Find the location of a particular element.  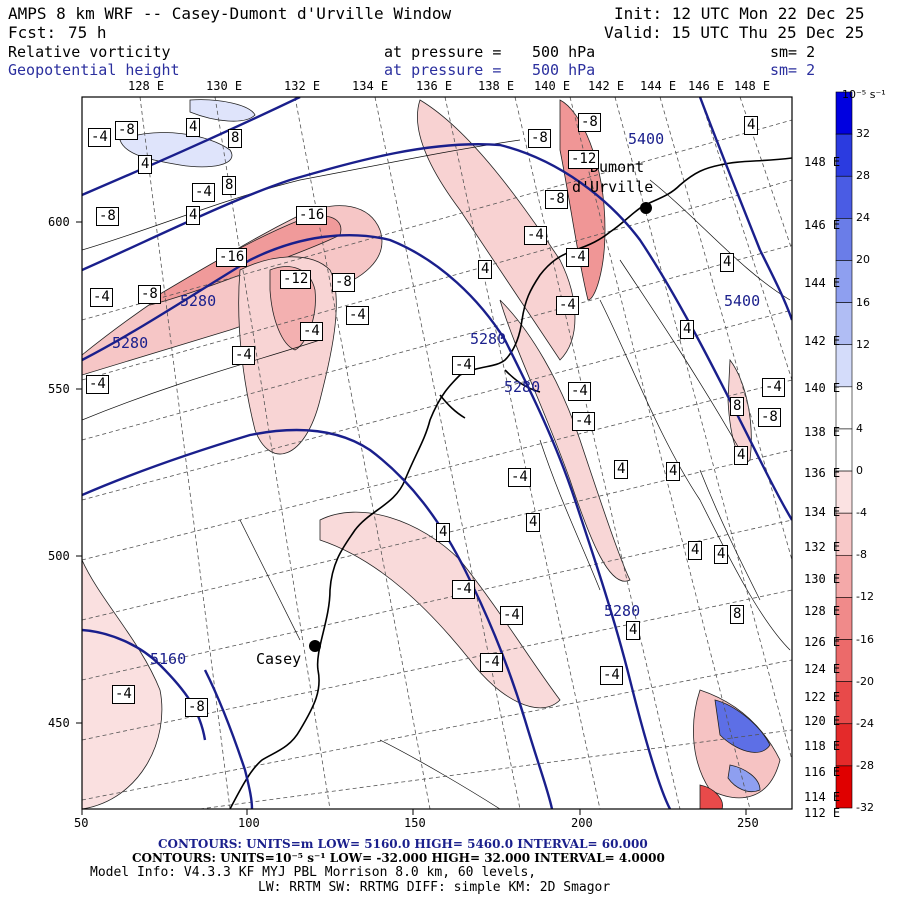

colorbar is located at coordinates (844, 450).